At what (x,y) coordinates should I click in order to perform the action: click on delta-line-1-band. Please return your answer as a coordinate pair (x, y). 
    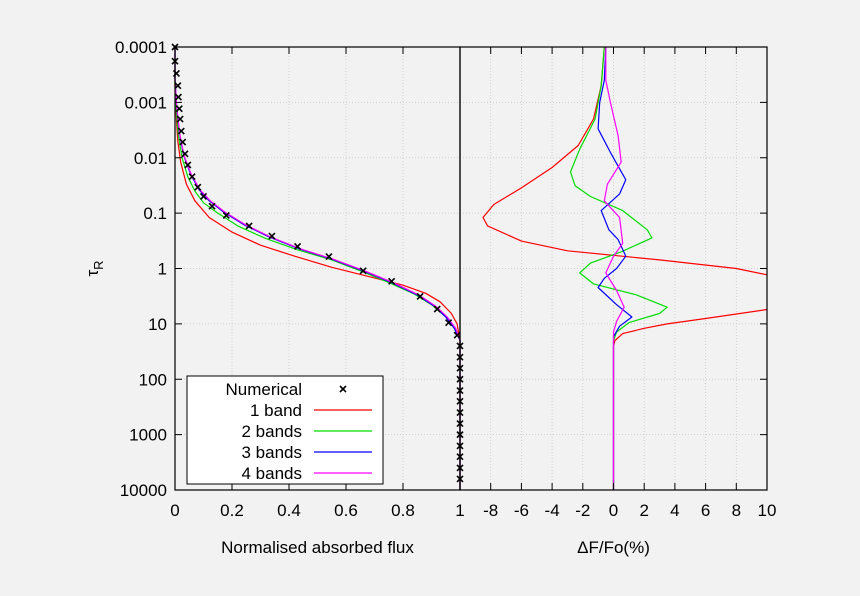
    Looking at the image, I should click on (624, 161).